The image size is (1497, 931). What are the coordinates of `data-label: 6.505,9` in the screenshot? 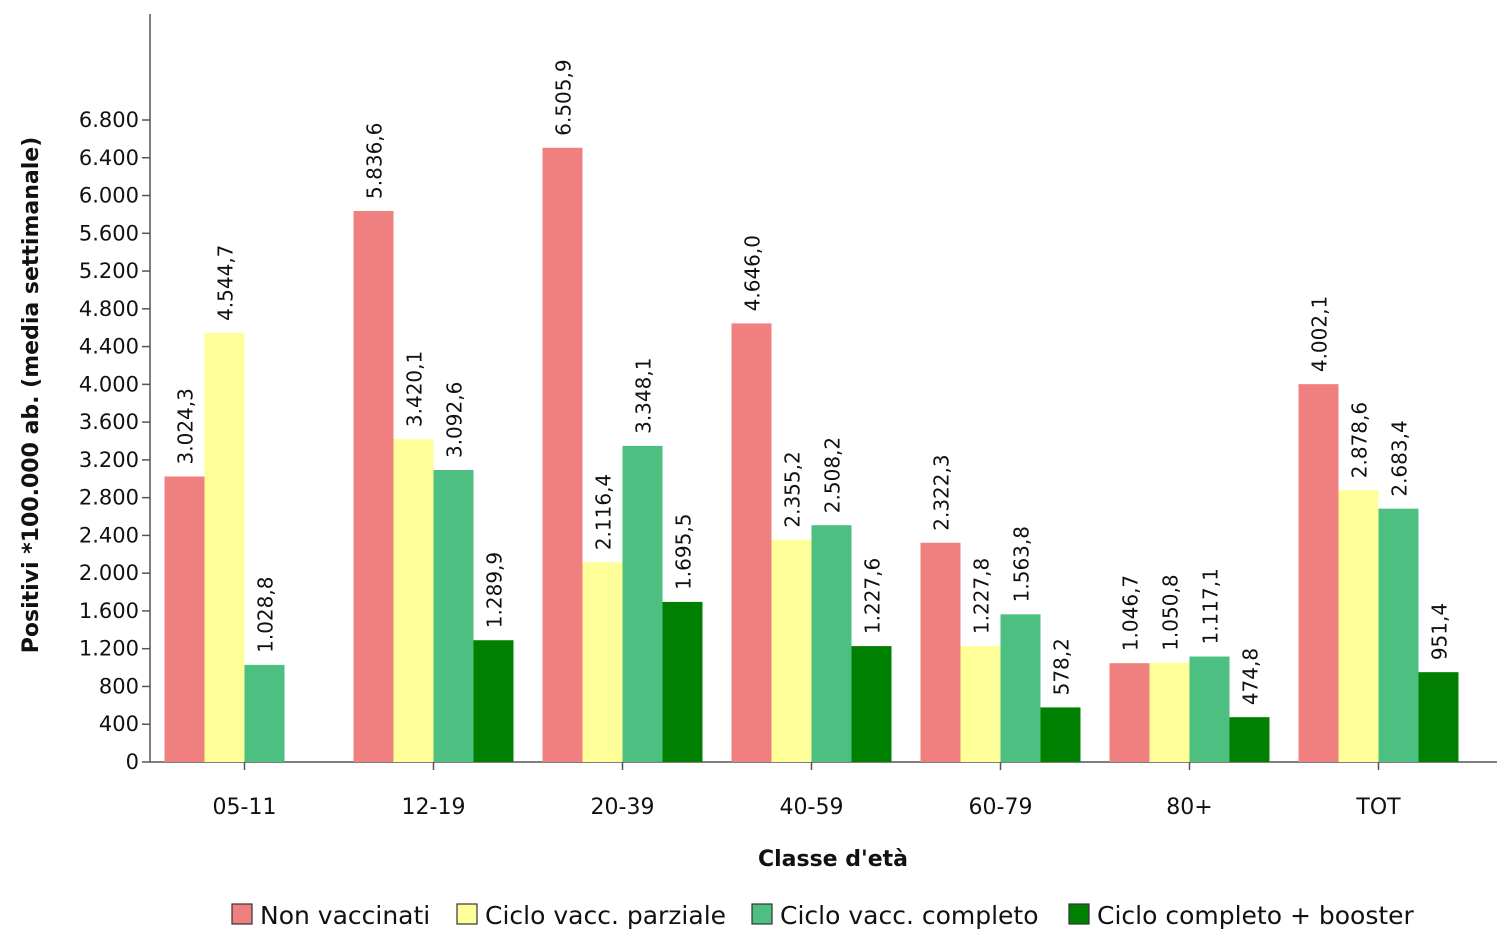 It's located at (564, 97).